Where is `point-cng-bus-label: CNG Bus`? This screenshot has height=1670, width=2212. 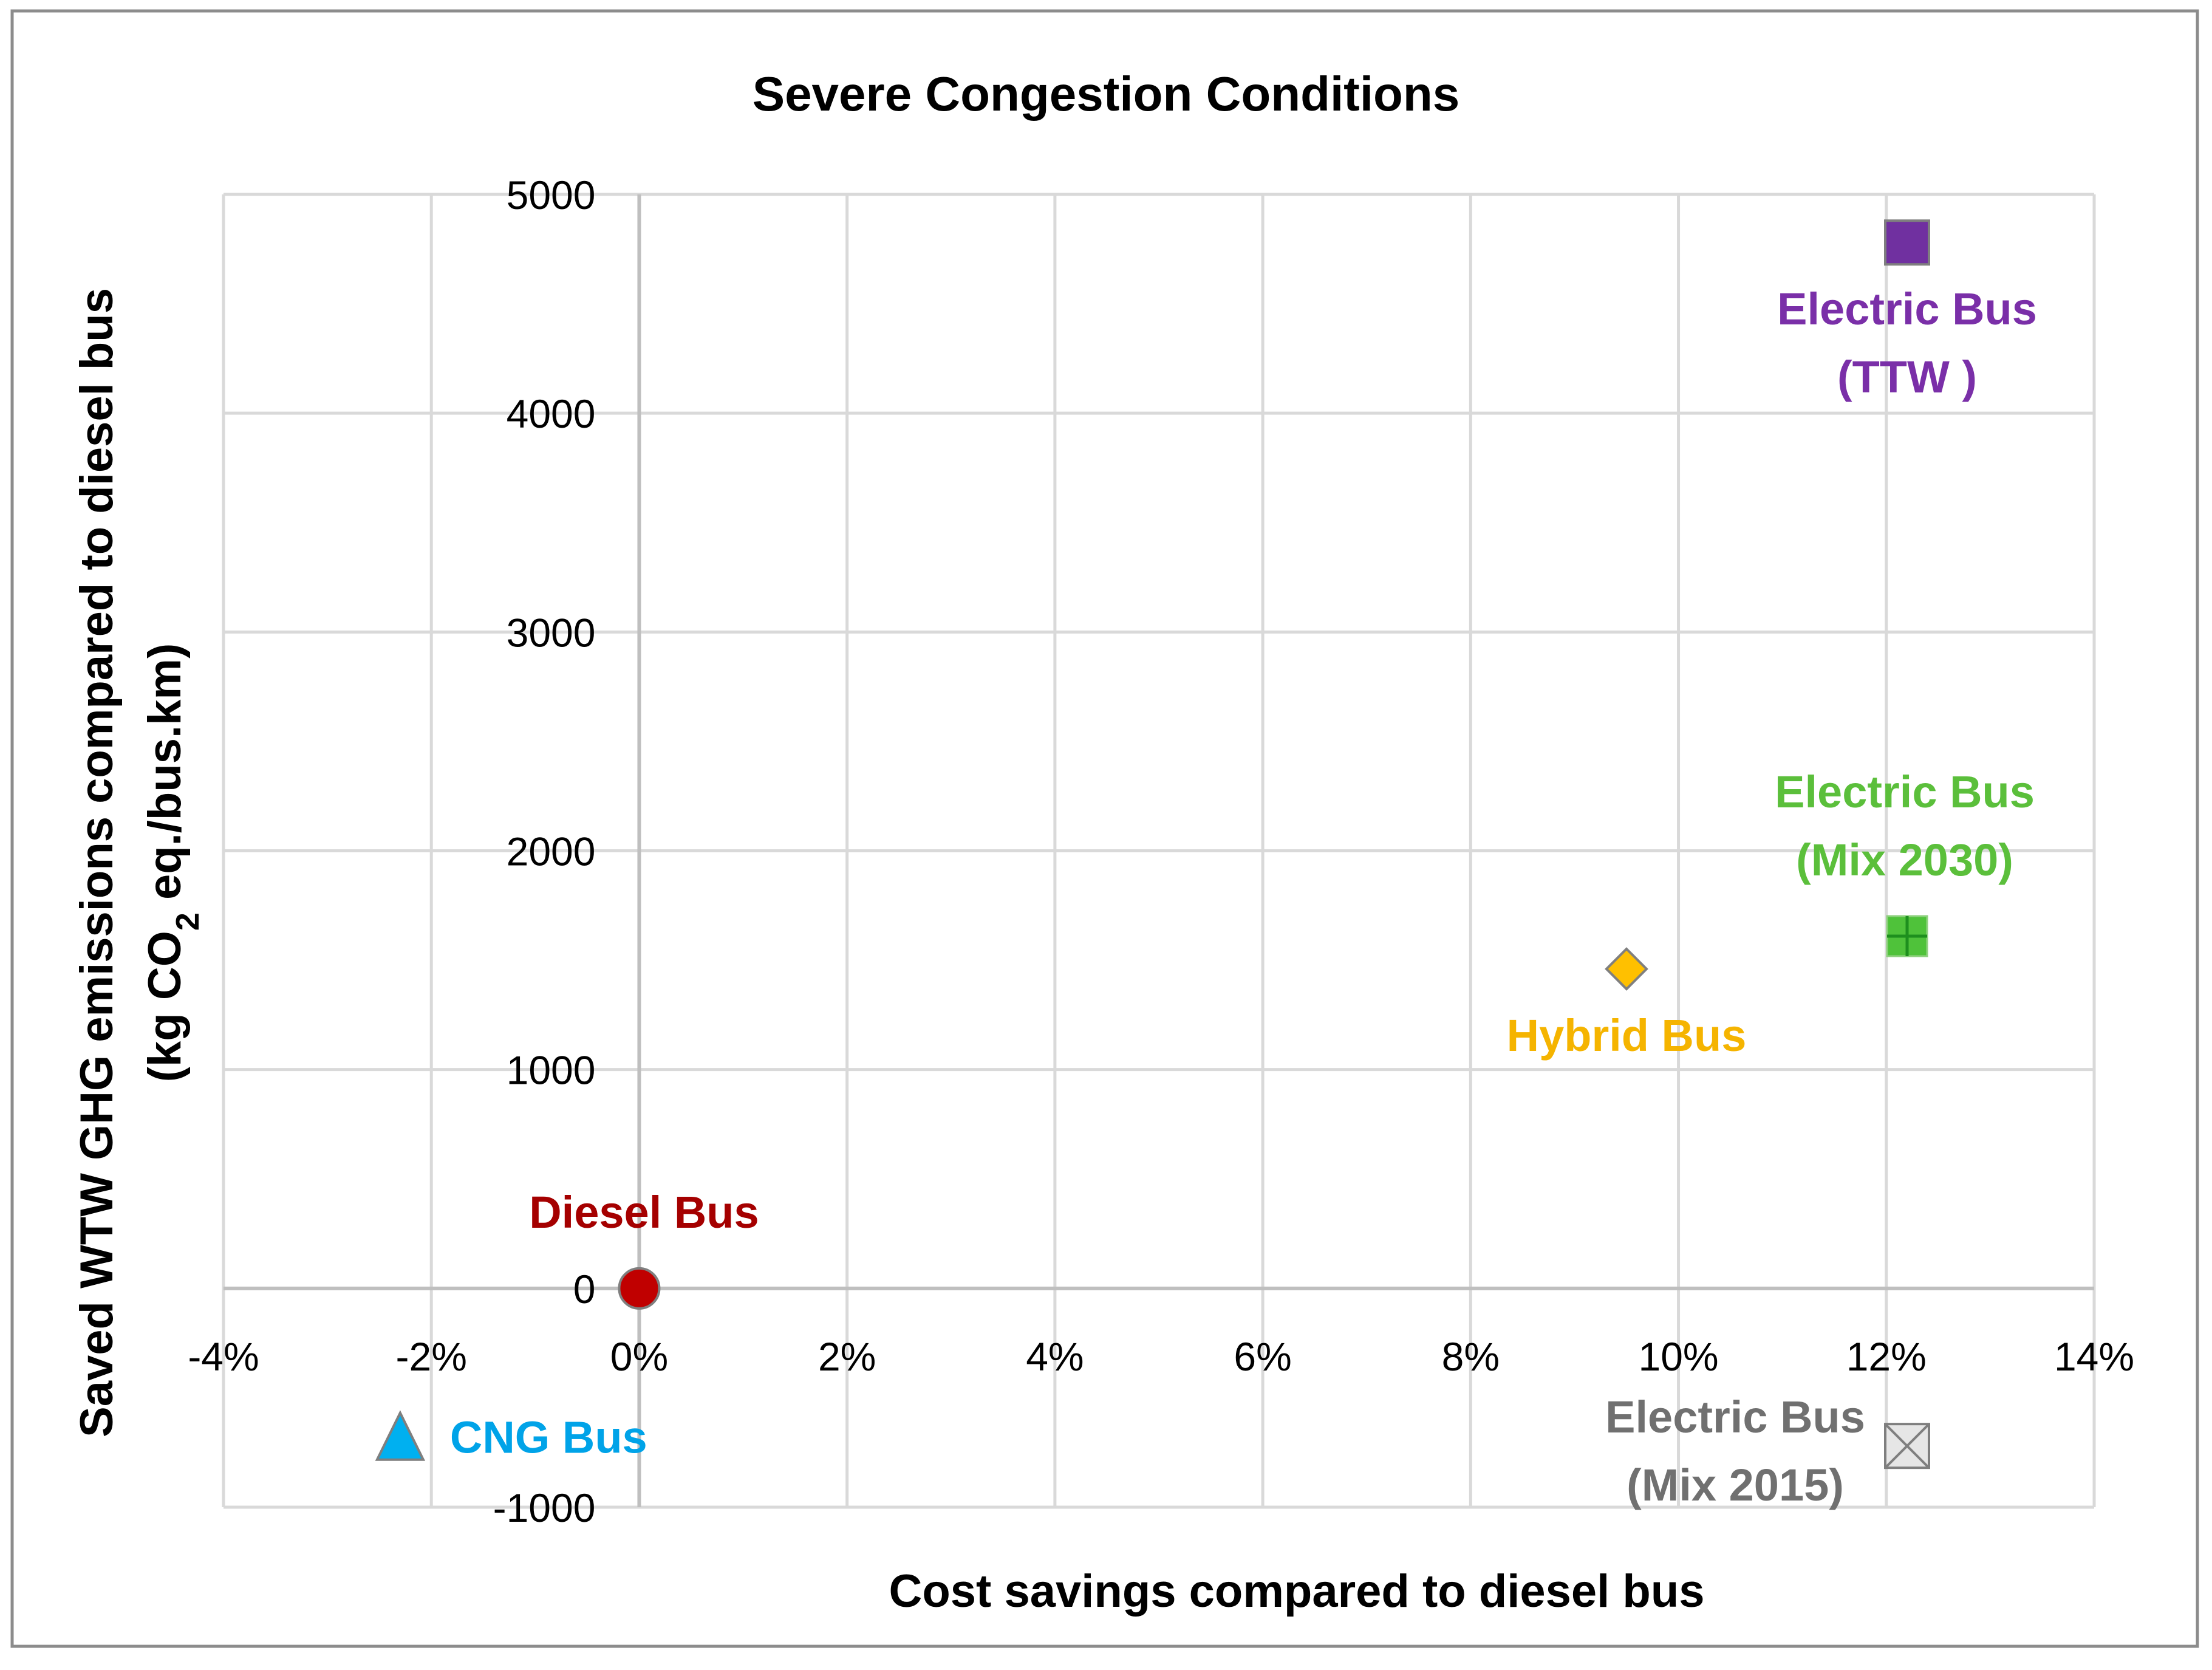 point-cng-bus-label: CNG Bus is located at coordinates (548, 1438).